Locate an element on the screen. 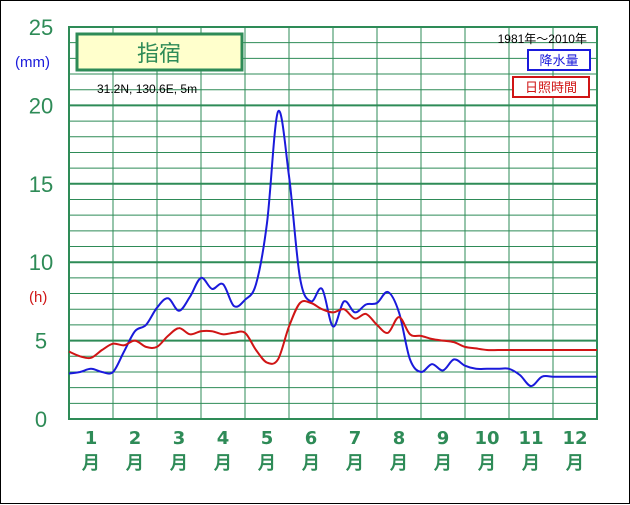 The height and width of the screenshot is (505, 630). x-tick-label: 12 is located at coordinates (574, 438).